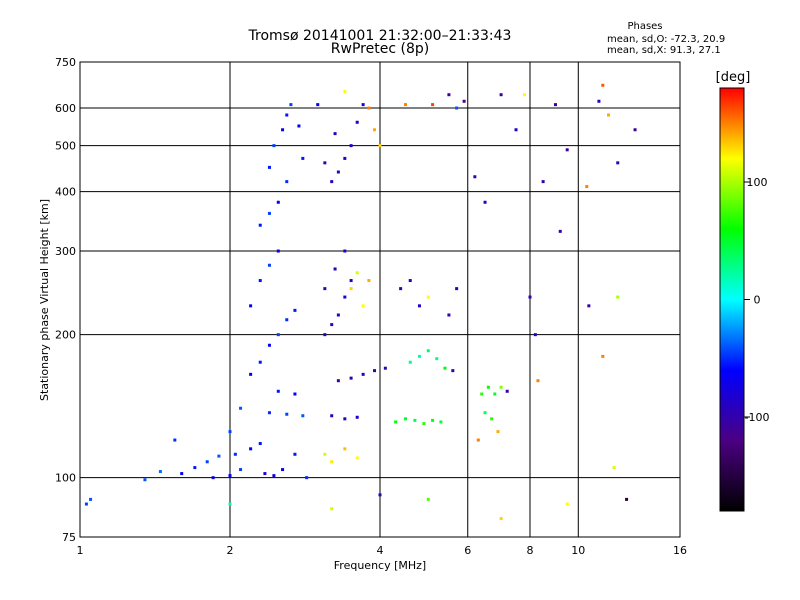 The width and height of the screenshot is (800, 600). I want to click on colorbar-tick-label: 100, so click(757, 182).